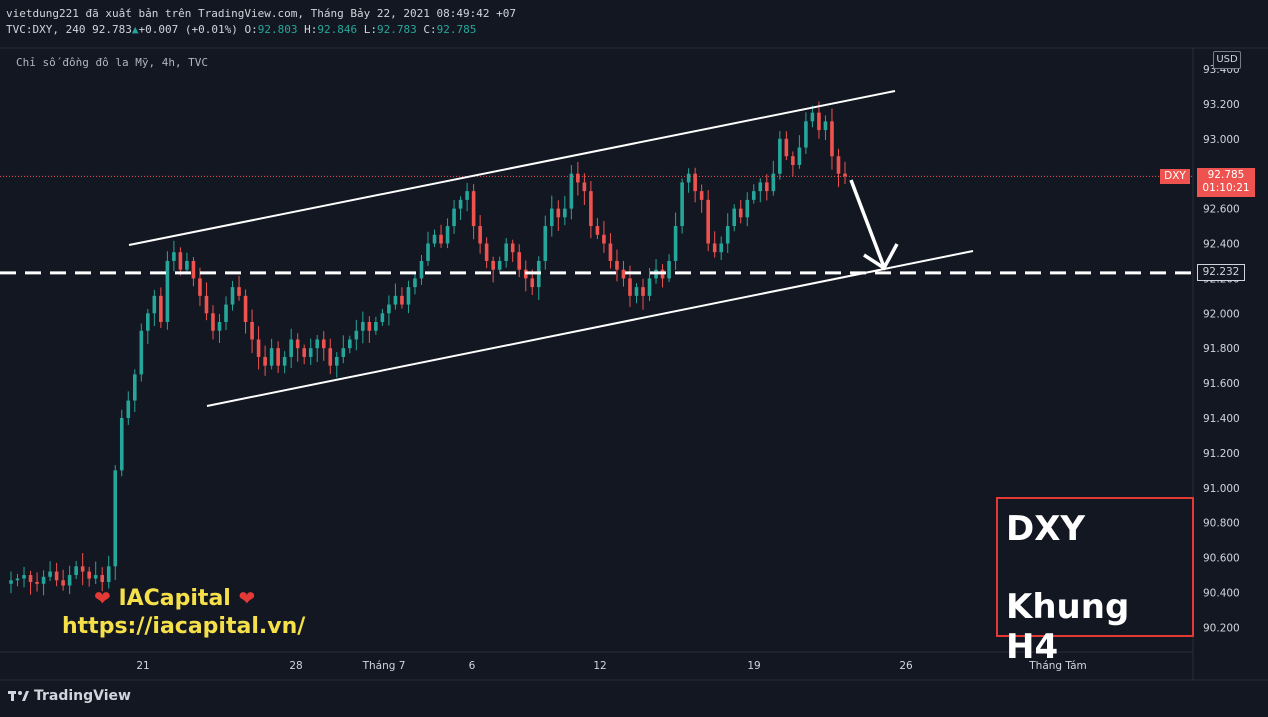 The image size is (1268, 717). I want to click on open-value: 92.803, so click(277, 29).